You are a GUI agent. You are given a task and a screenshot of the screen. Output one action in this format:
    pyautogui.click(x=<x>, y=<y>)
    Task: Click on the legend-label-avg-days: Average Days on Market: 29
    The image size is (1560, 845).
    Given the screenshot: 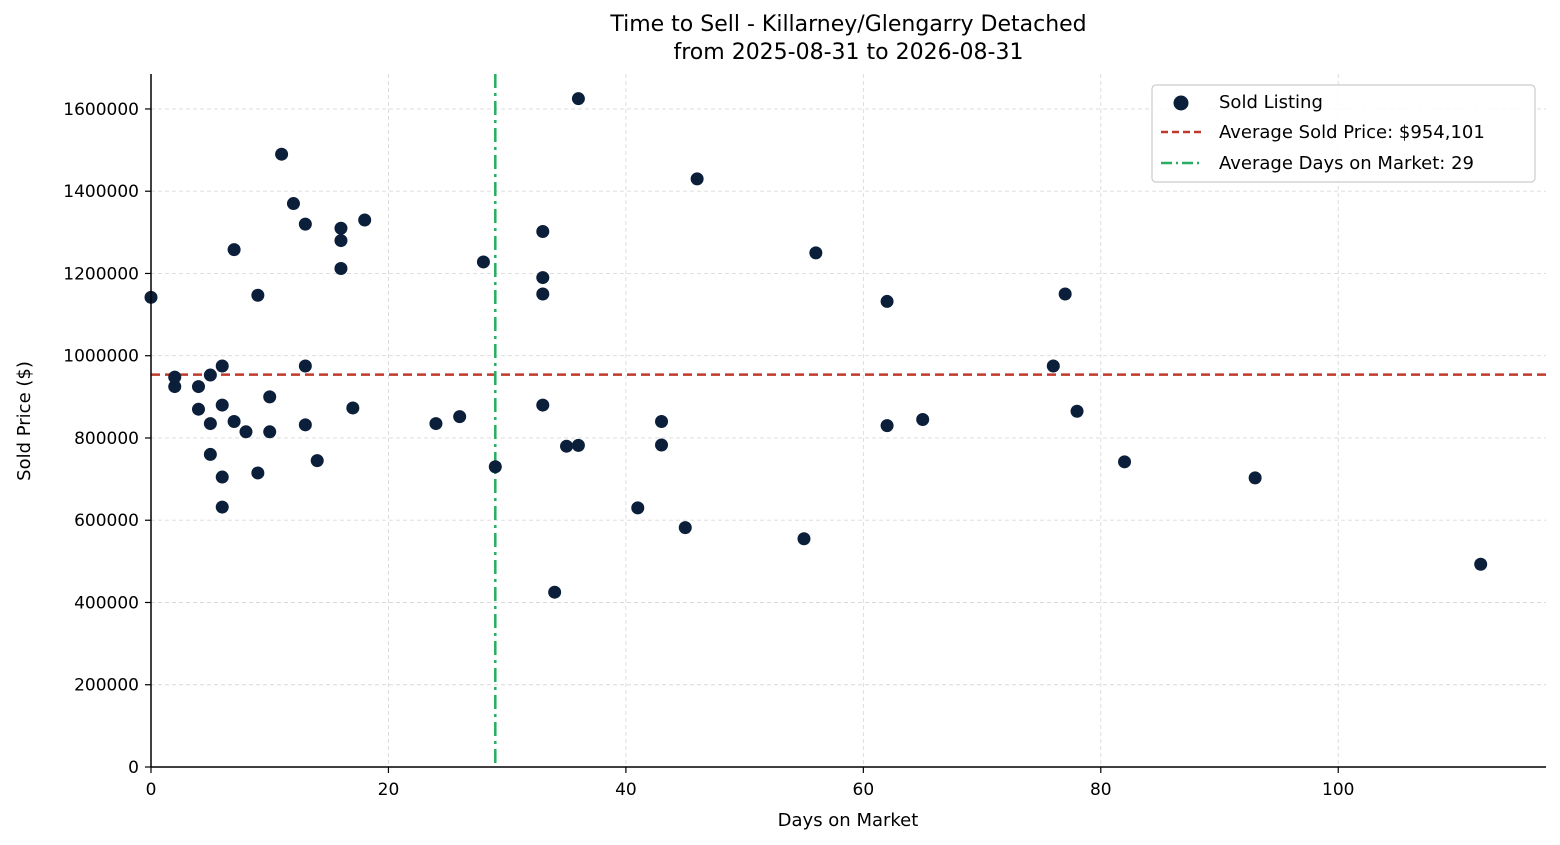 What is the action you would take?
    pyautogui.click(x=1346, y=163)
    